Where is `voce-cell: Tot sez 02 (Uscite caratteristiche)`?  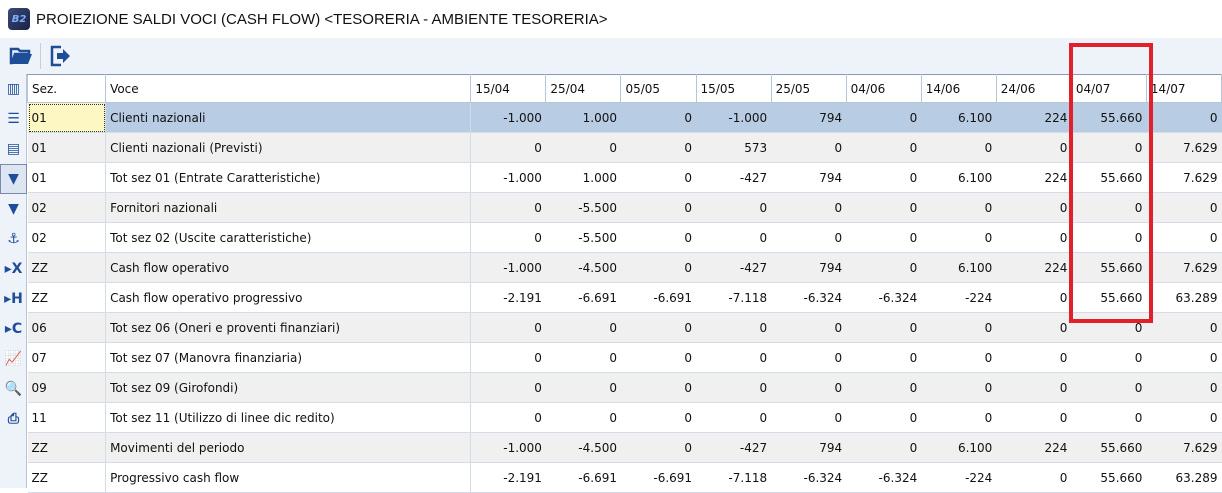 voce-cell: Tot sez 02 (Uscite caratteristiche) is located at coordinates (288, 237).